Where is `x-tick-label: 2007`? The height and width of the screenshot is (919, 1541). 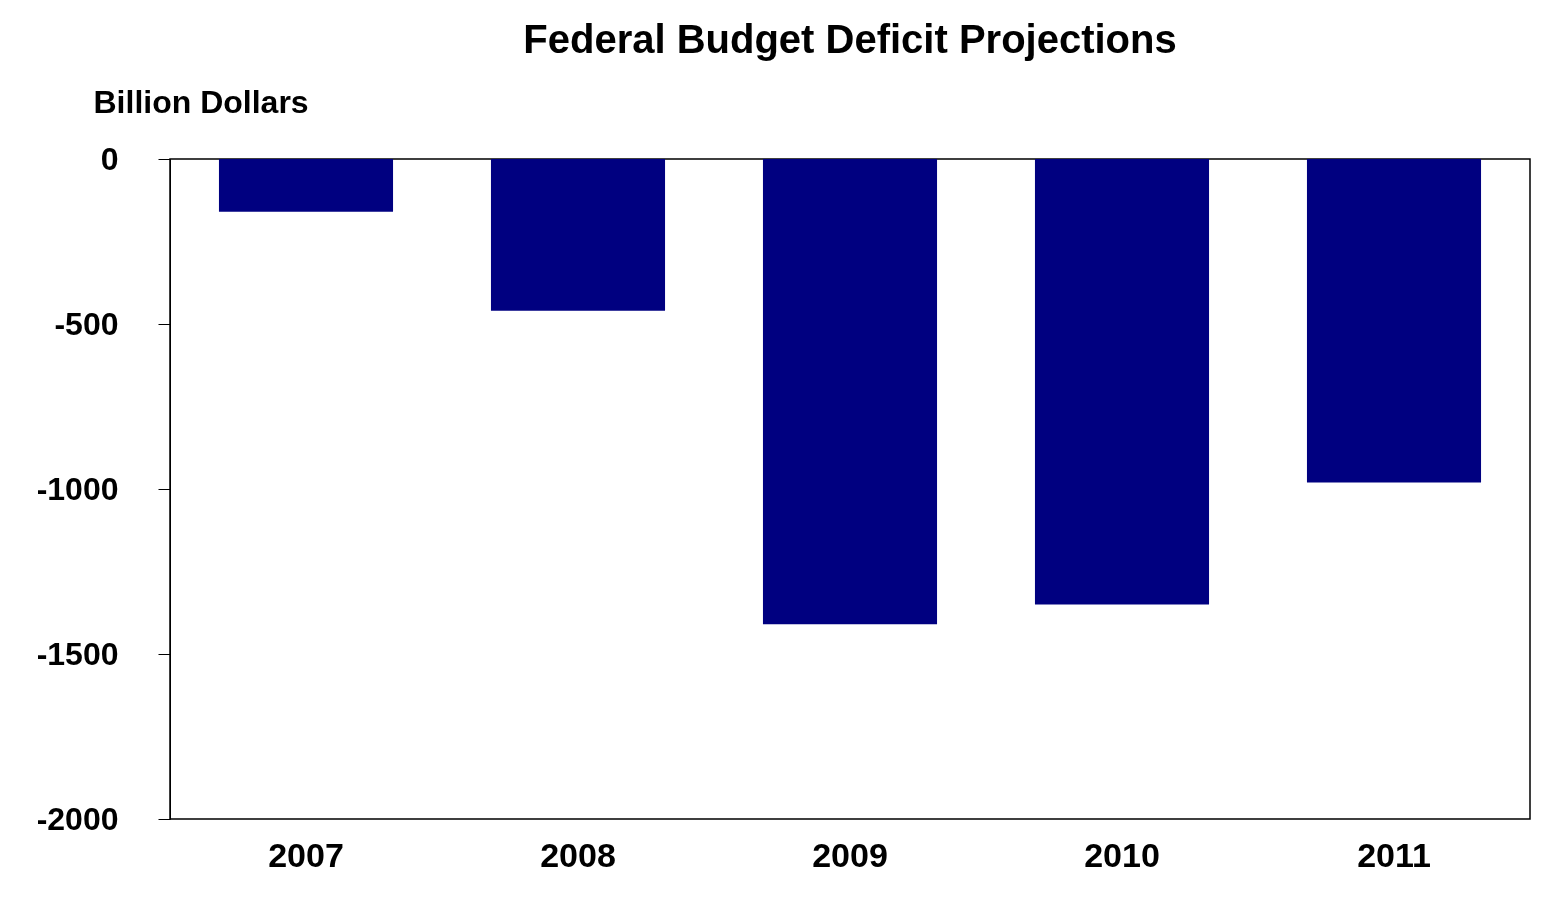 x-tick-label: 2007 is located at coordinates (306, 854).